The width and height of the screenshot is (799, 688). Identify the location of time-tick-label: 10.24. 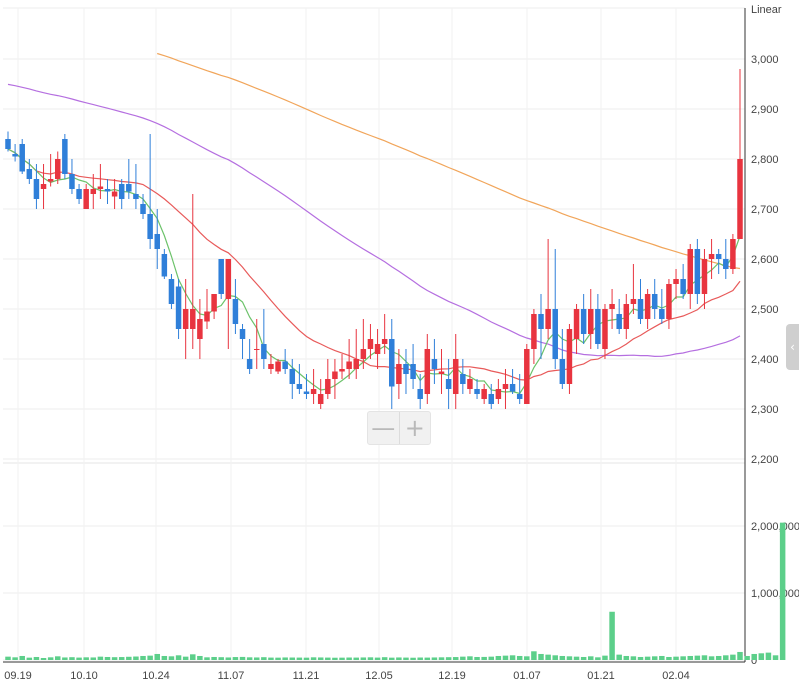
(156, 676).